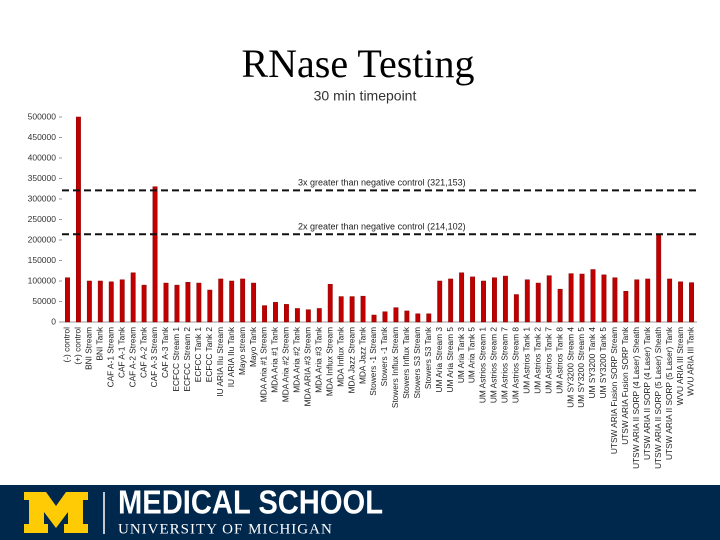 The height and width of the screenshot is (540, 720). Describe the element at coordinates (329, 361) in the screenshot. I see `x-tick-label: MDA Influx Stream` at that location.